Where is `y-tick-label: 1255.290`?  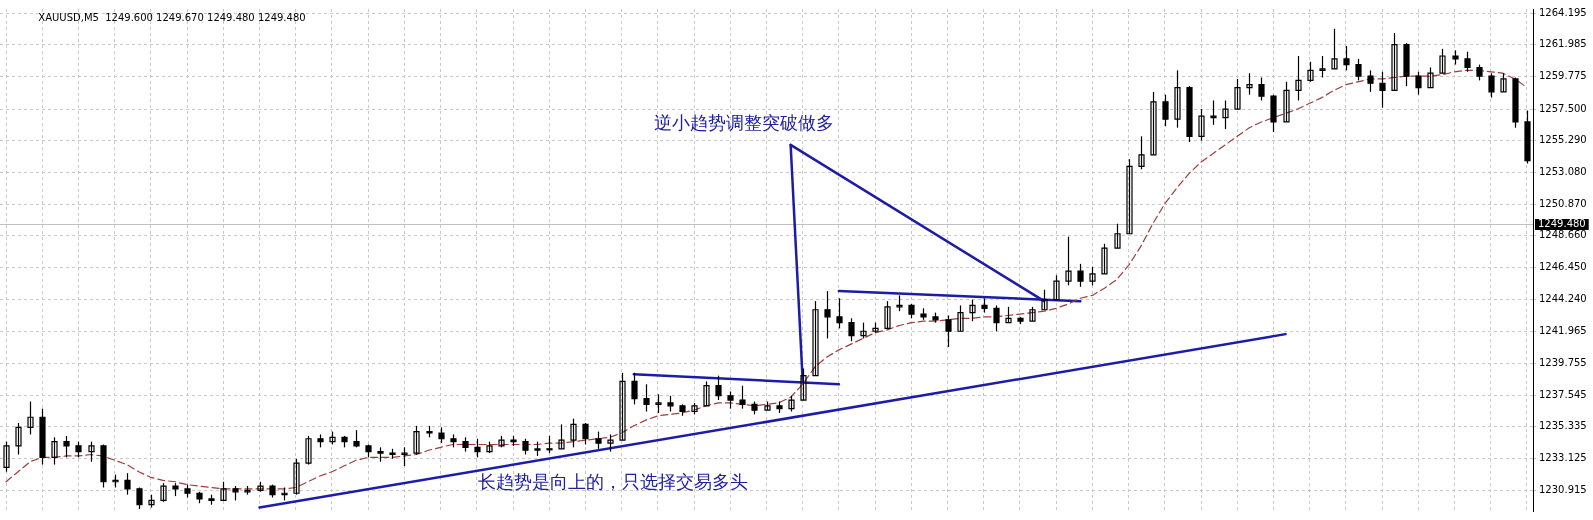 y-tick-label: 1255.290 is located at coordinates (1563, 140).